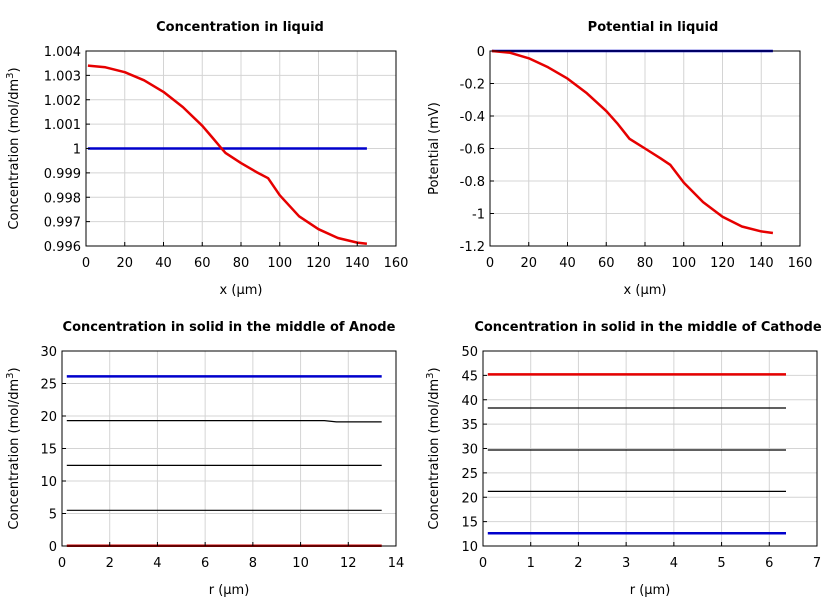  What do you see at coordinates (62, 125) in the screenshot?
I see `y-tick-label: 1.001` at bounding box center [62, 125].